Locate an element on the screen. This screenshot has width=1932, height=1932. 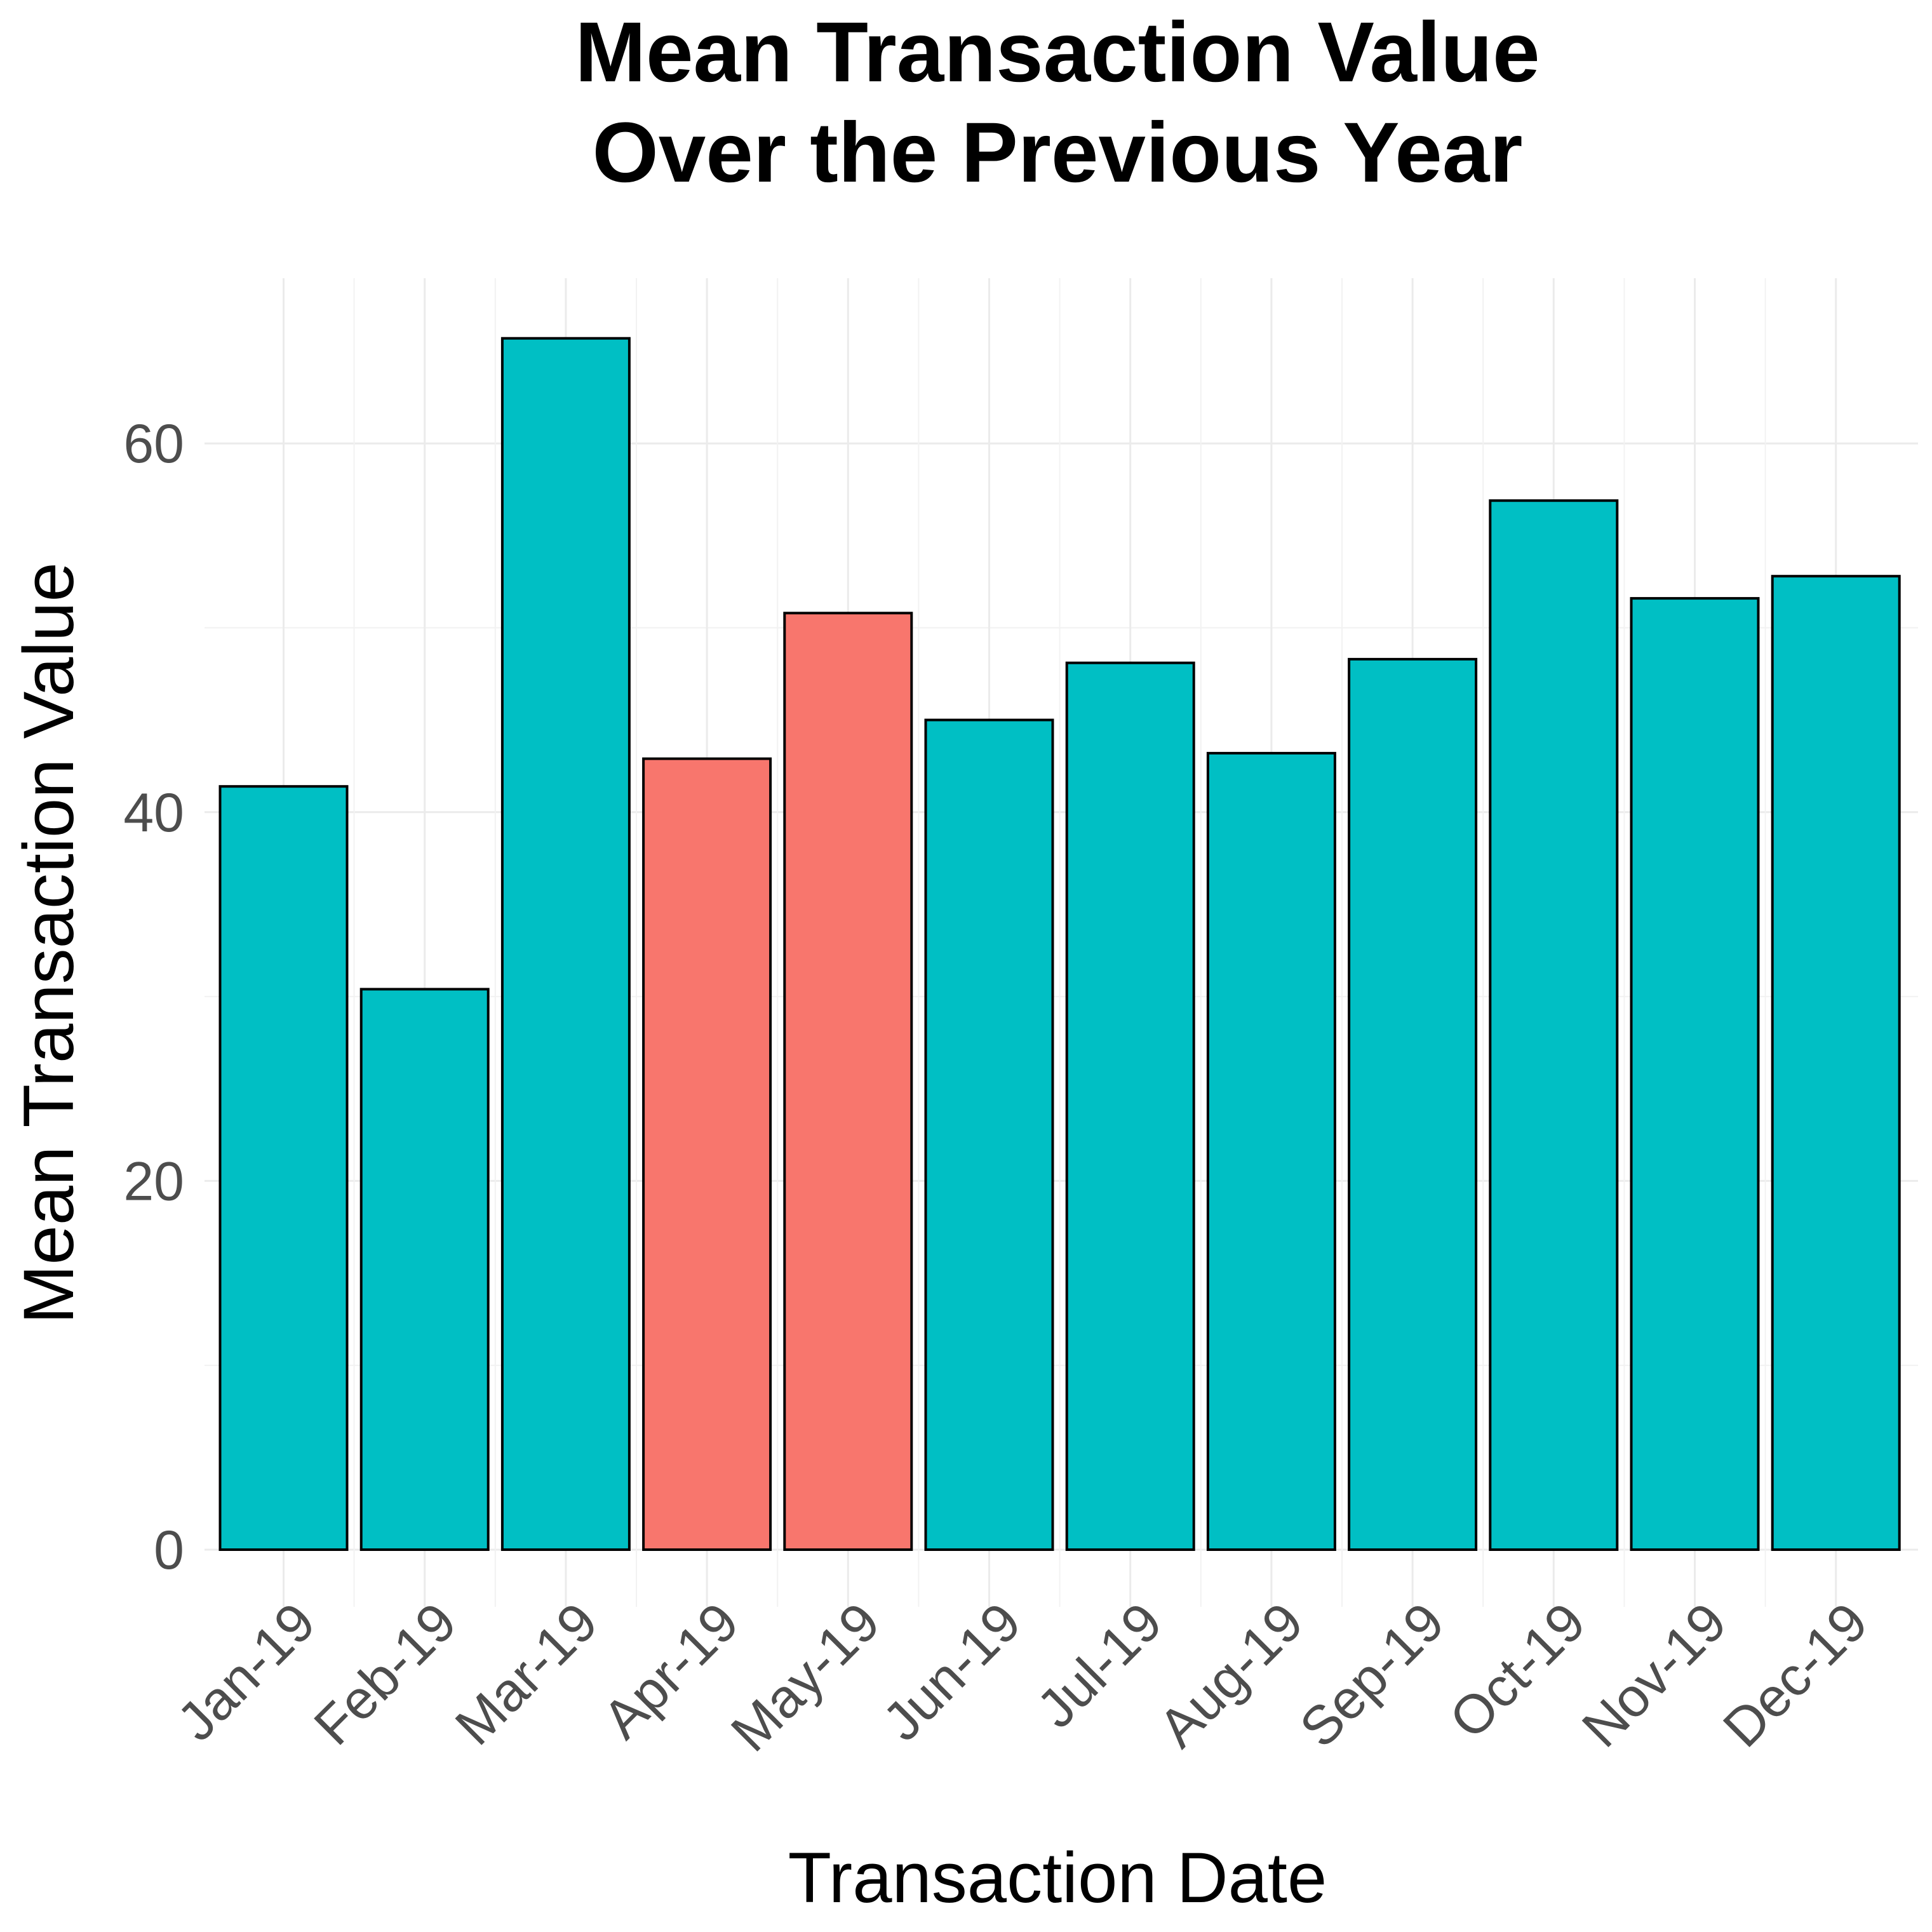
y-tick-label: 60 is located at coordinates (153, 443).